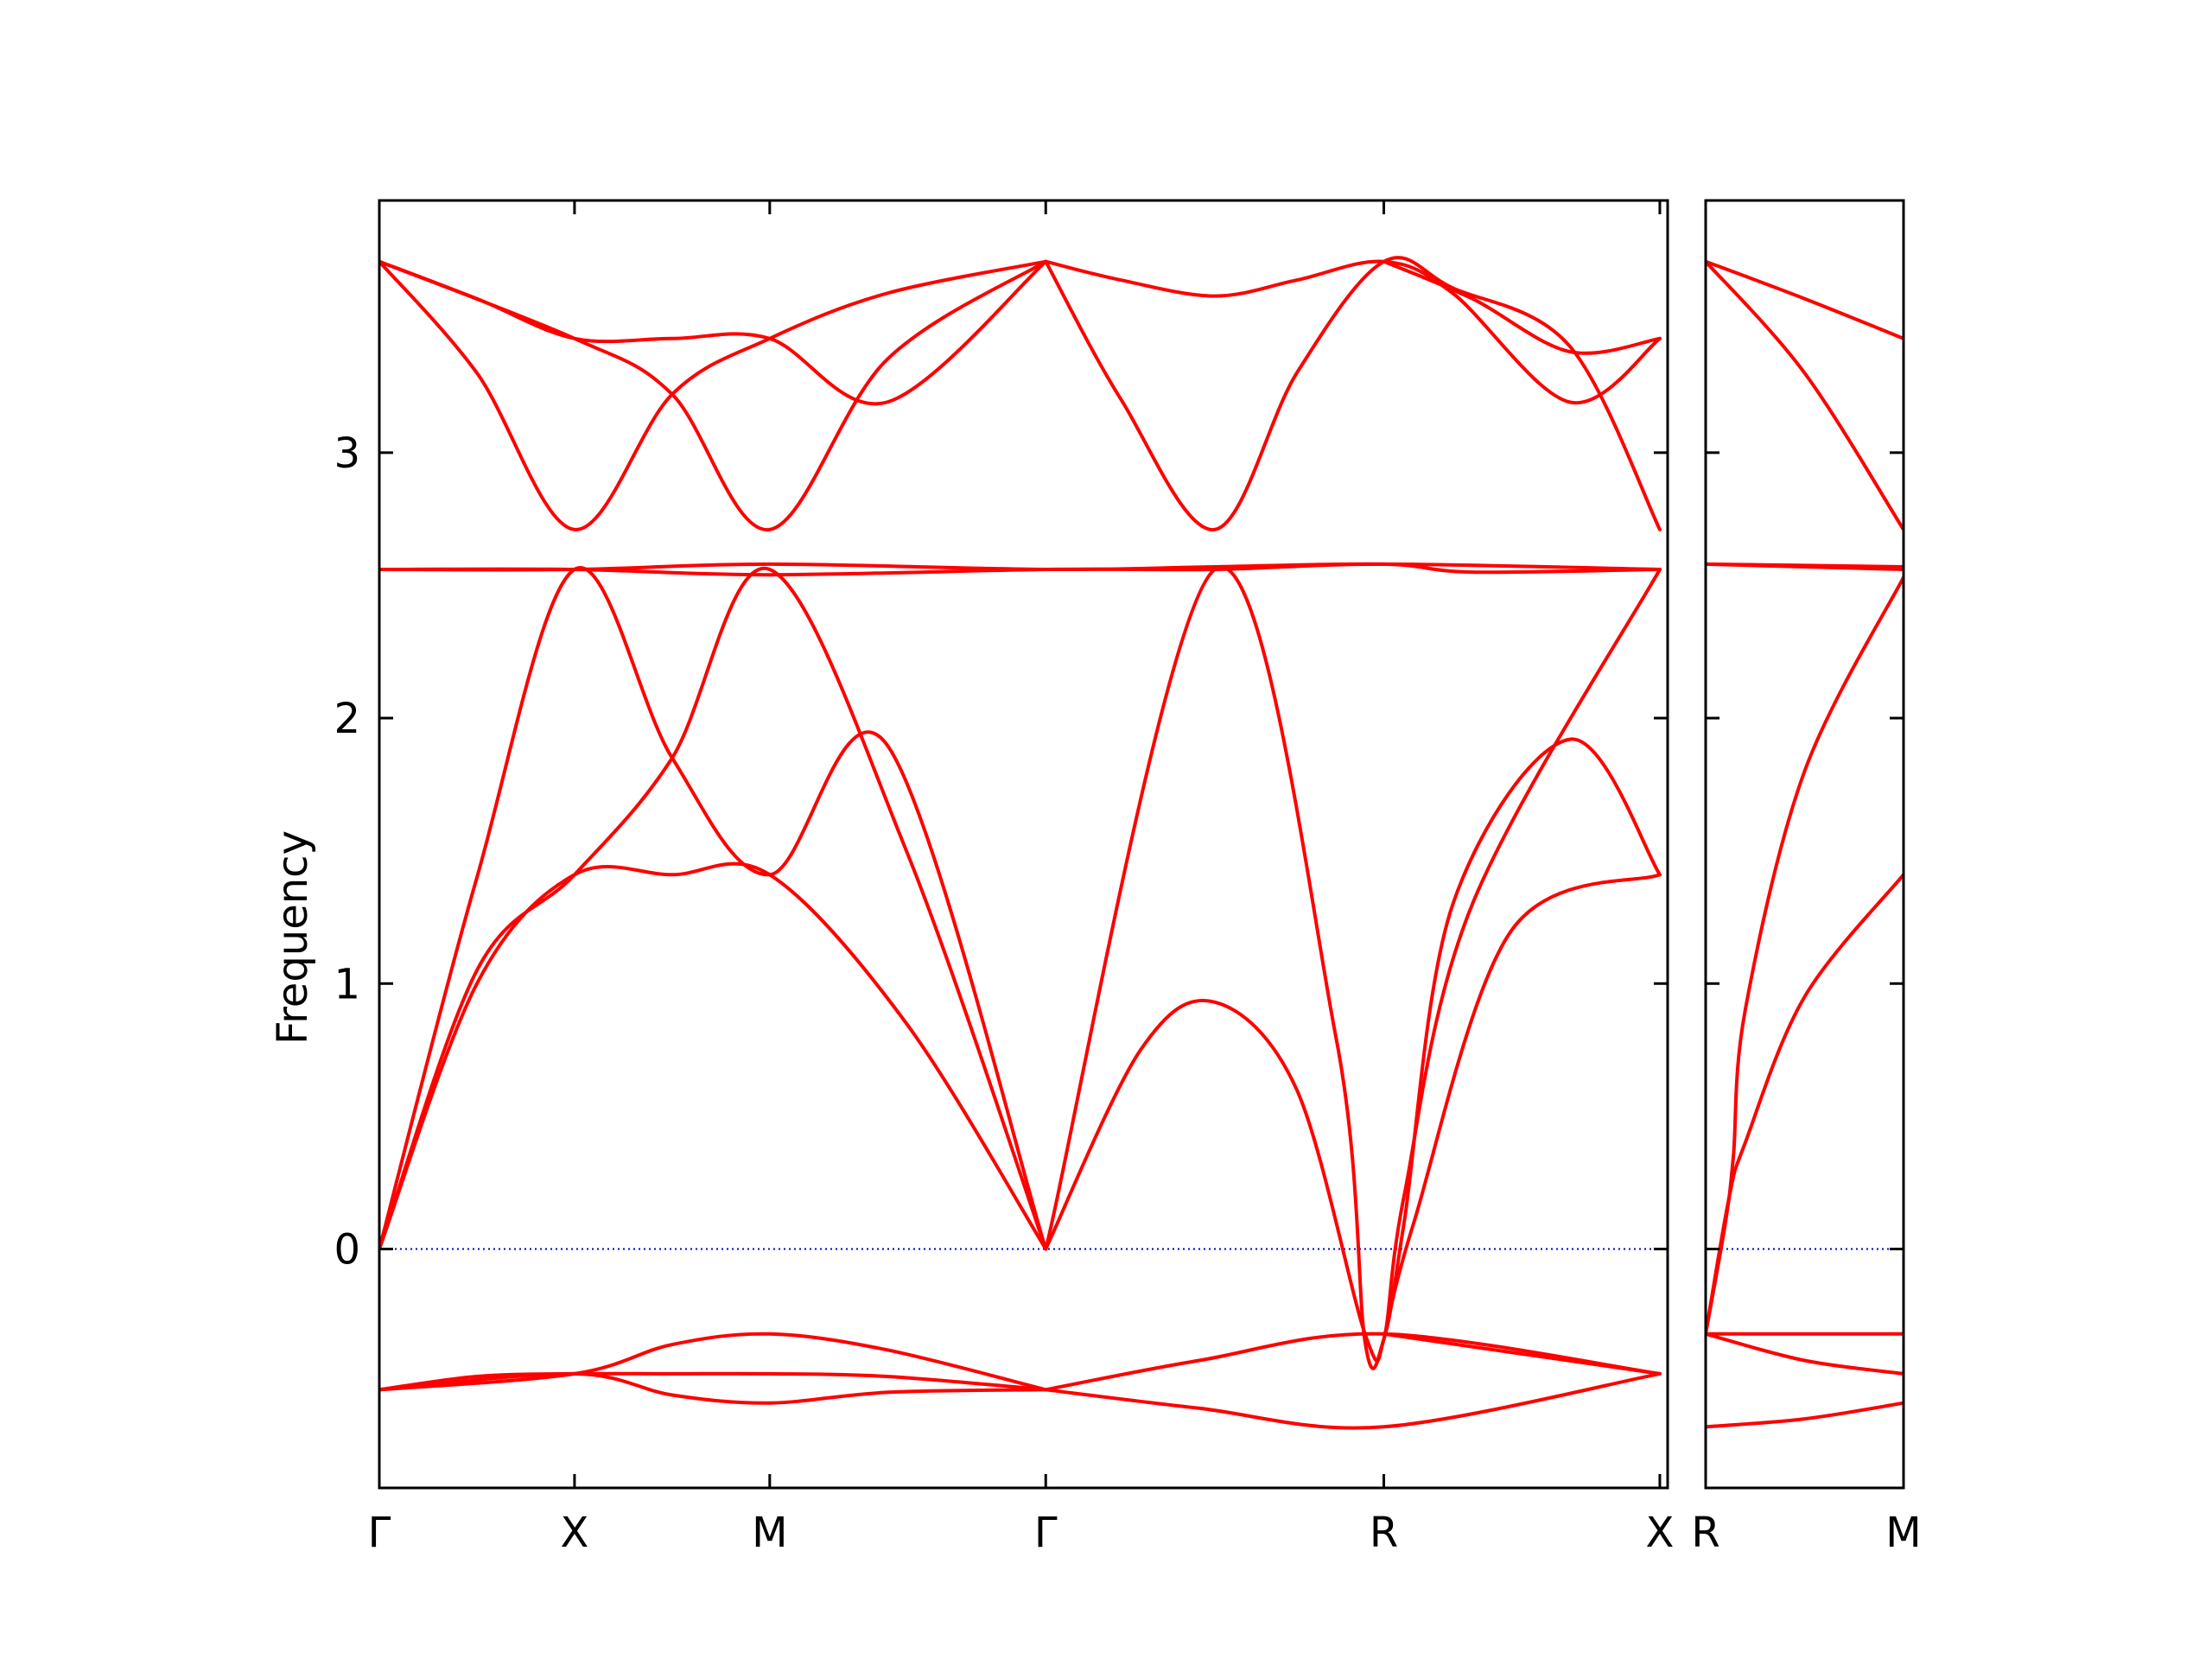  What do you see at coordinates (347, 719) in the screenshot?
I see `y-tick-label: 2` at bounding box center [347, 719].